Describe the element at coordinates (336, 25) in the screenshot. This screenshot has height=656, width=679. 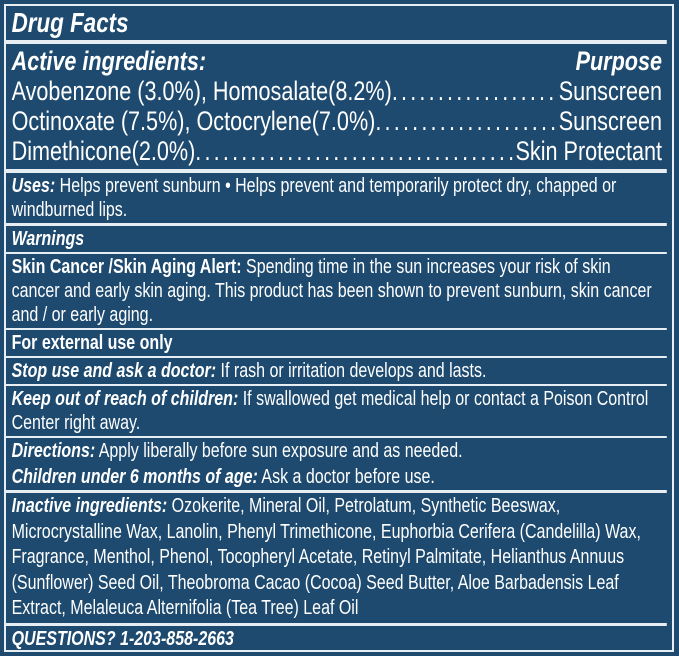
I see `title-section: Drug Facts` at that location.